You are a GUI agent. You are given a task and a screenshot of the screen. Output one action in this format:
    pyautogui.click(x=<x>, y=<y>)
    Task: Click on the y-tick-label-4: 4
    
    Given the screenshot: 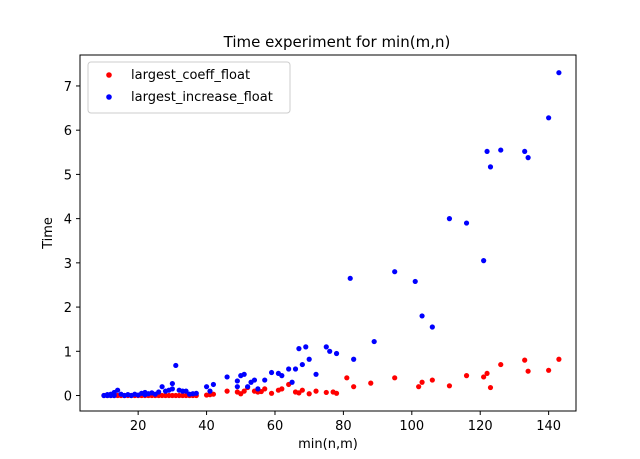 What is the action you would take?
    pyautogui.click(x=68, y=220)
    